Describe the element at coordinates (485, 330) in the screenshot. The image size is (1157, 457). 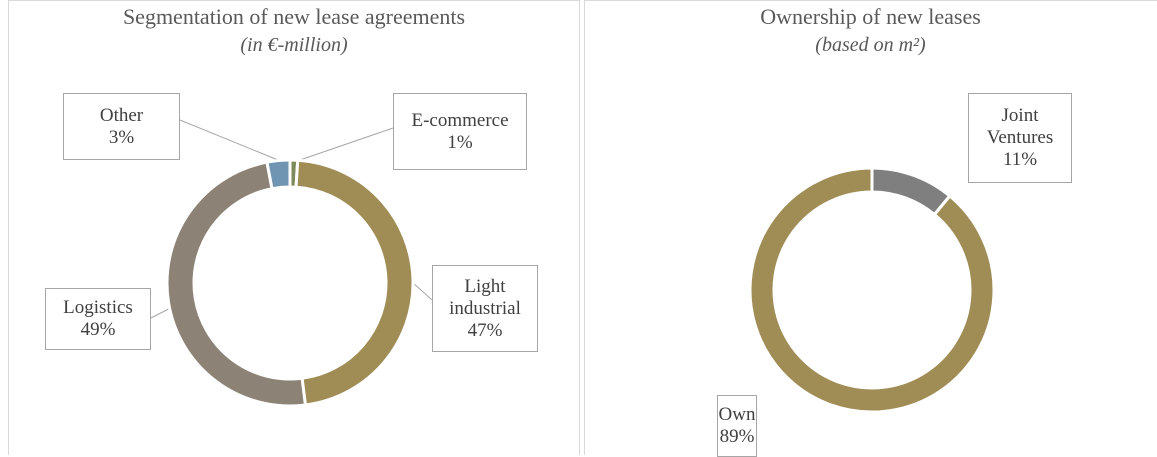
I see `label-value: 47%` at that location.